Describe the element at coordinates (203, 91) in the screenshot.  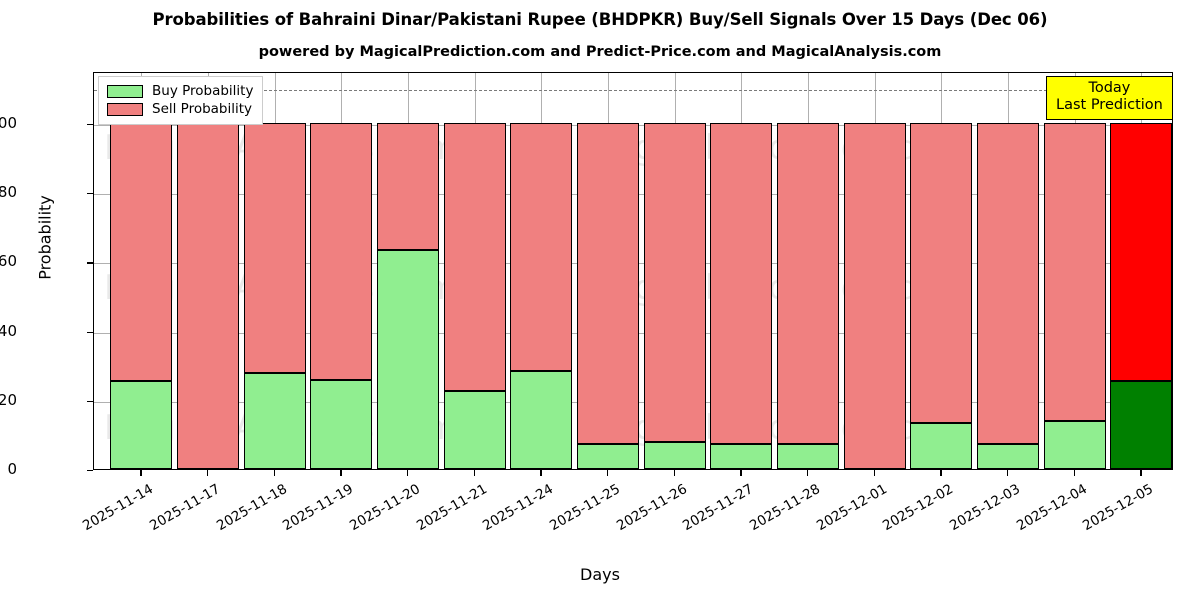
I see `legend-label-buy: Buy Probability` at that location.